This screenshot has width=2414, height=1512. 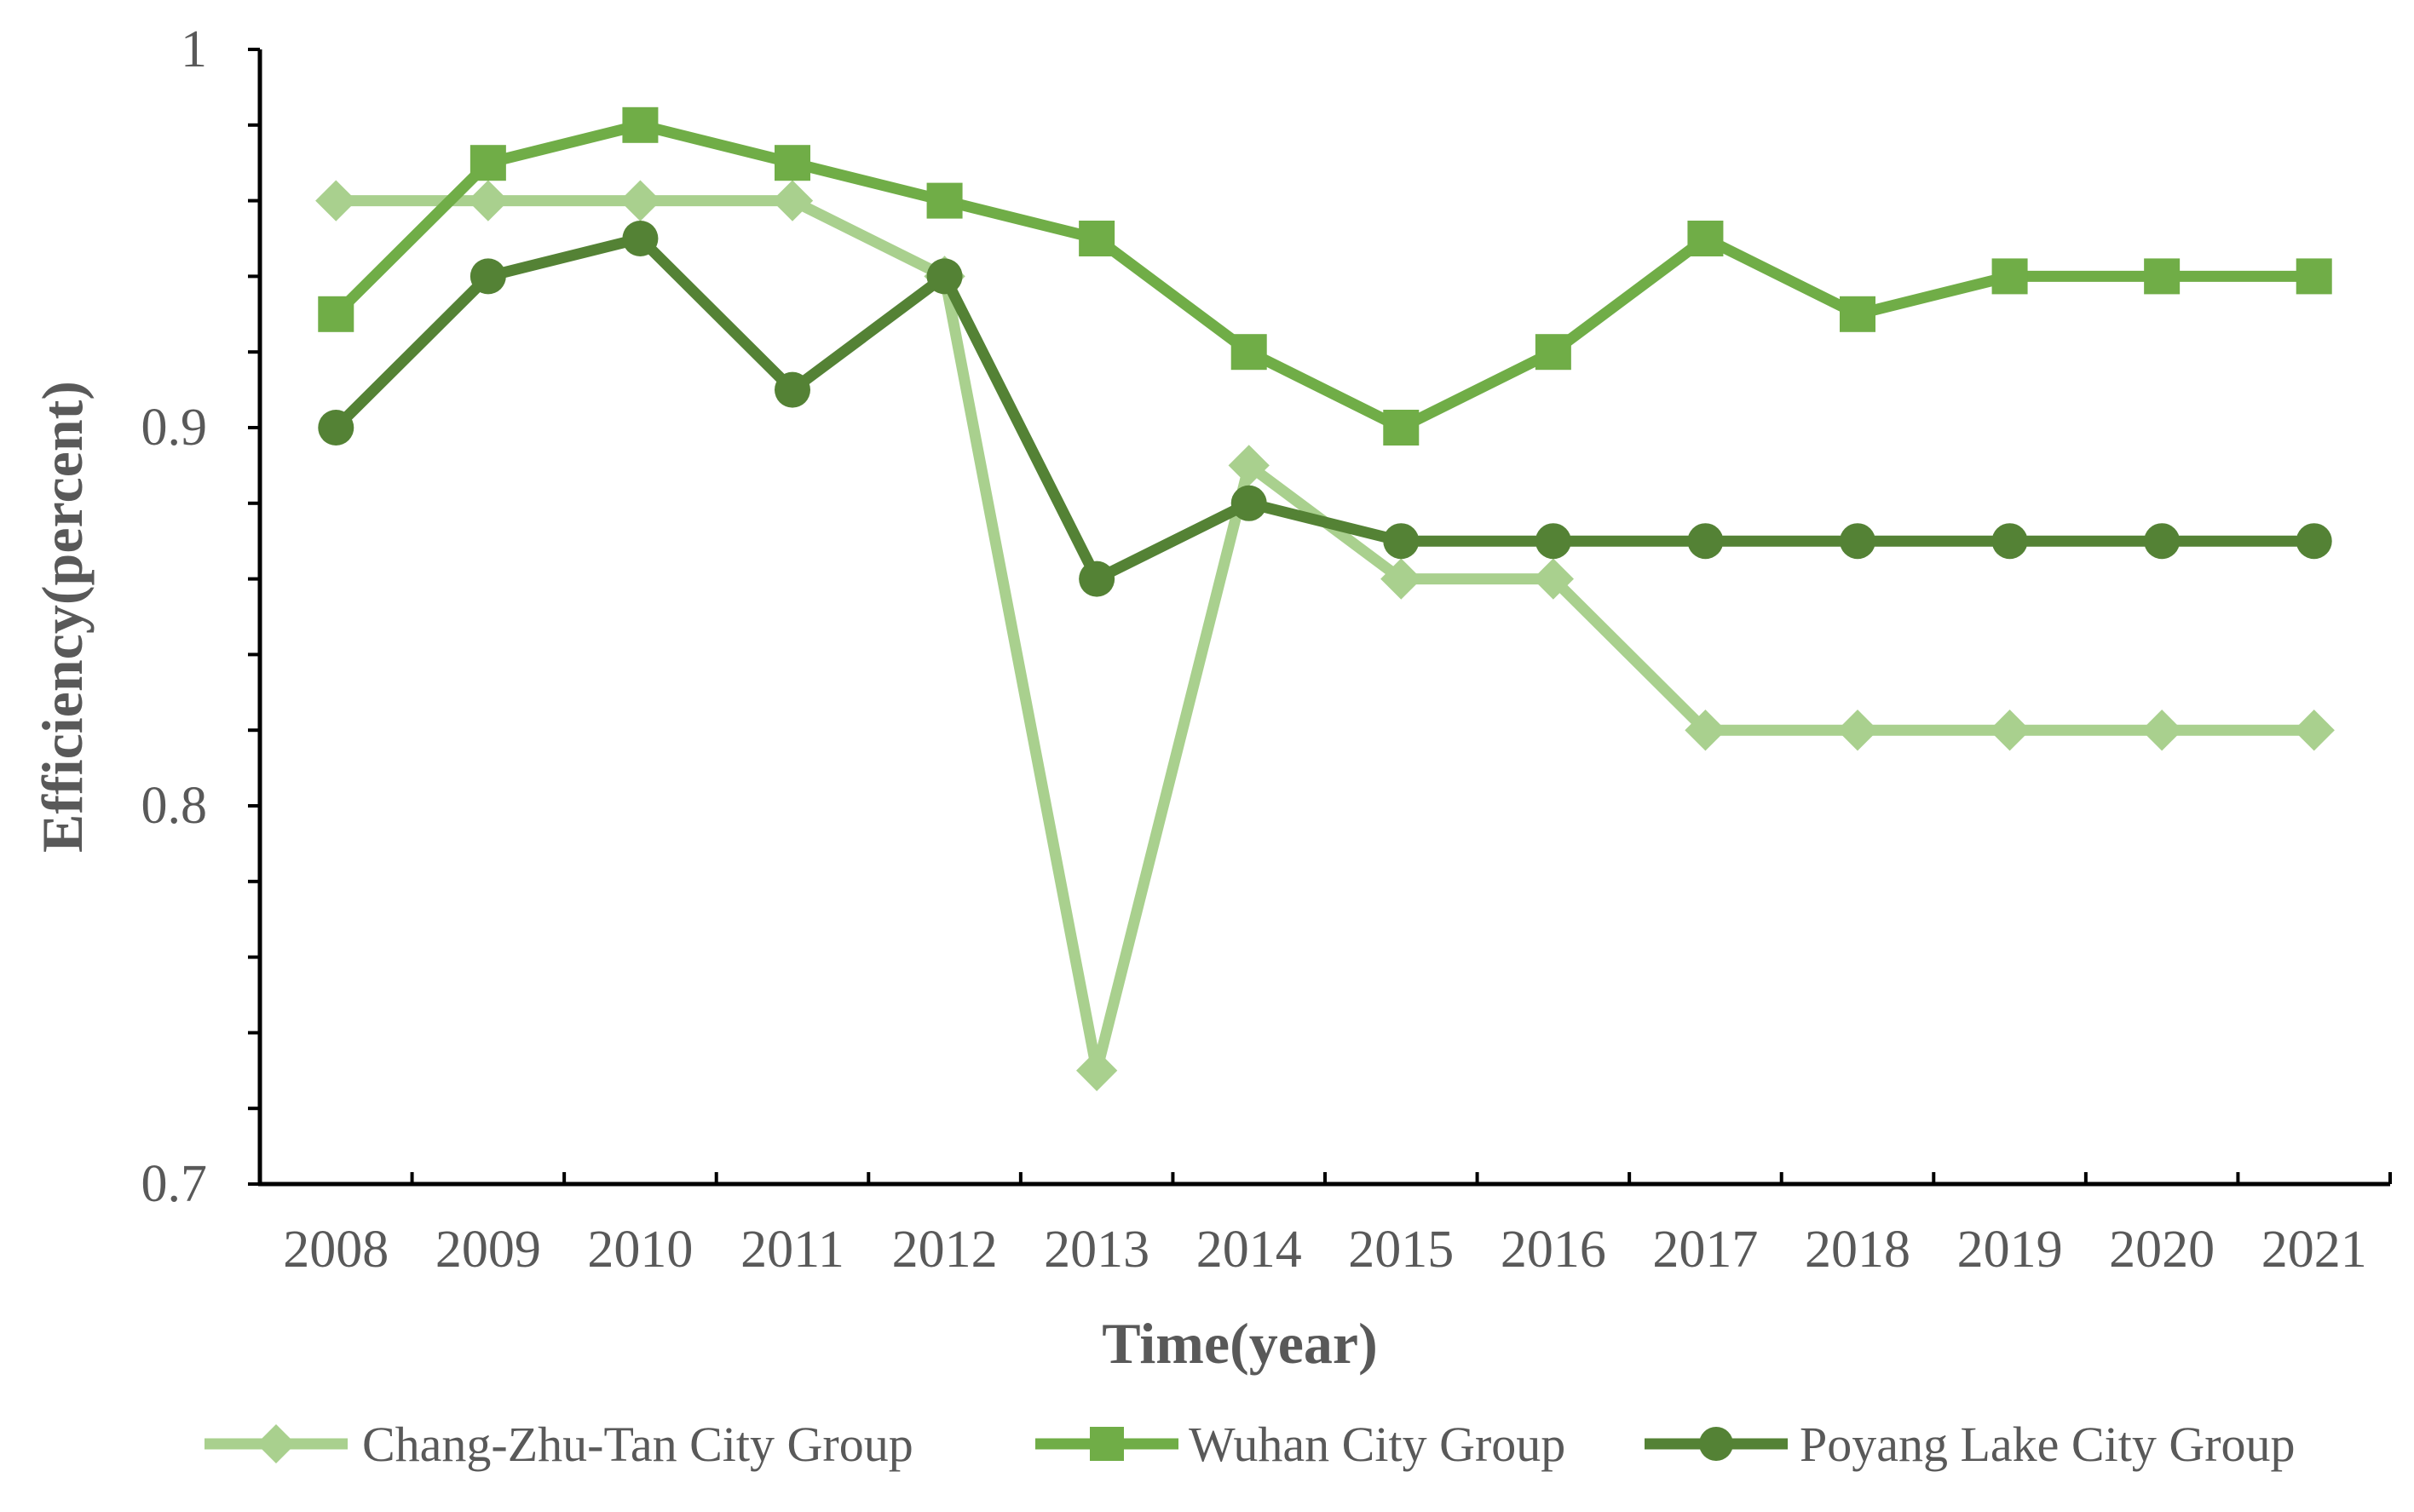 I want to click on x-tick-label: 2021, so click(x=2314, y=1250).